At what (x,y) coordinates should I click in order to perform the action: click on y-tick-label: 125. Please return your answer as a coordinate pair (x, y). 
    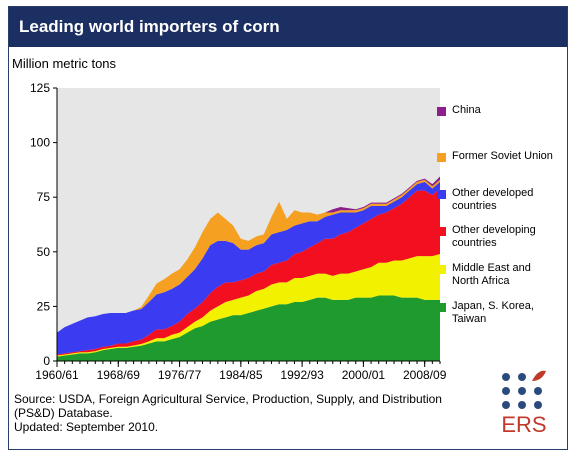
    Looking at the image, I should click on (40, 88).